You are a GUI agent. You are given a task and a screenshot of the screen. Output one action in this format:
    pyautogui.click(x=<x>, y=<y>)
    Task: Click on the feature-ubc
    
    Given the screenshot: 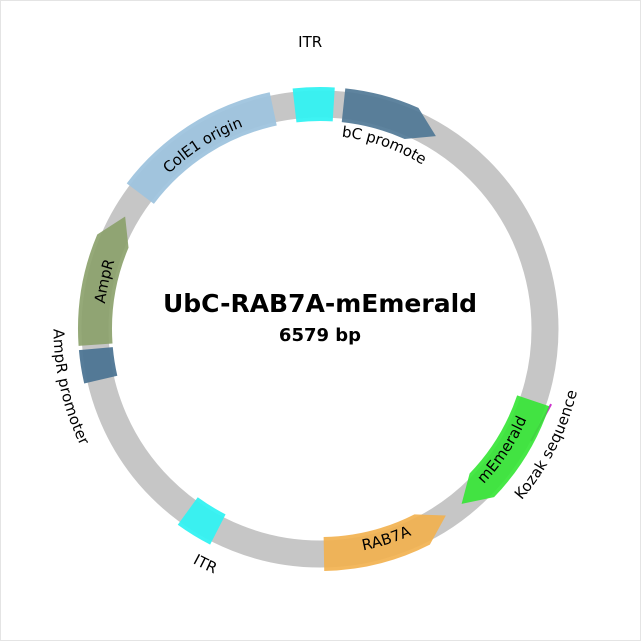 What is the action you would take?
    pyautogui.click(x=388, y=113)
    